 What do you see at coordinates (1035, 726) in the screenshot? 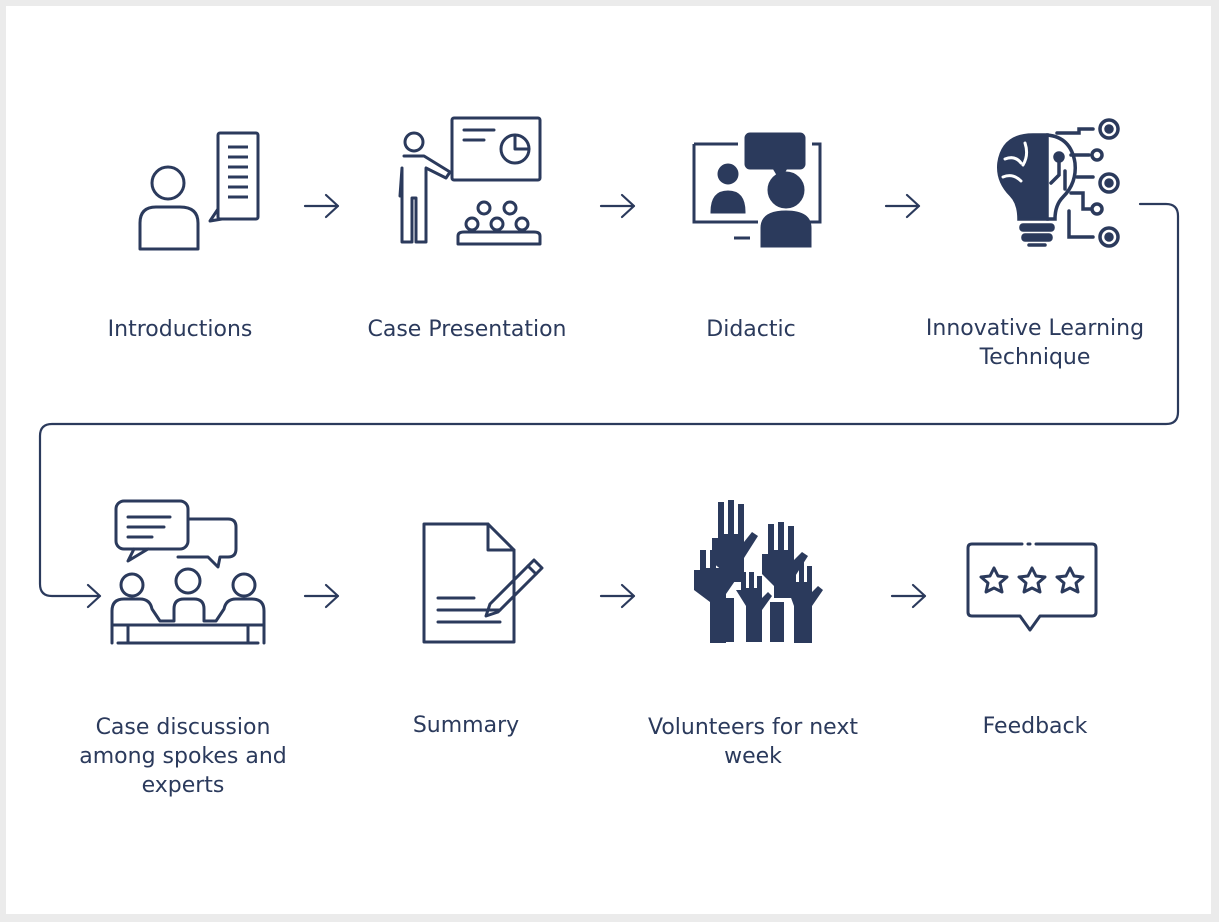
I see `step-label-feedback: Feedback` at bounding box center [1035, 726].